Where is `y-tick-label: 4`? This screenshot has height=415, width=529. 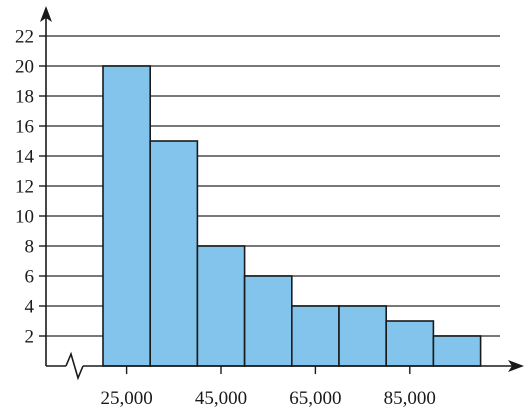 y-tick-label: 4 is located at coordinates (30, 307).